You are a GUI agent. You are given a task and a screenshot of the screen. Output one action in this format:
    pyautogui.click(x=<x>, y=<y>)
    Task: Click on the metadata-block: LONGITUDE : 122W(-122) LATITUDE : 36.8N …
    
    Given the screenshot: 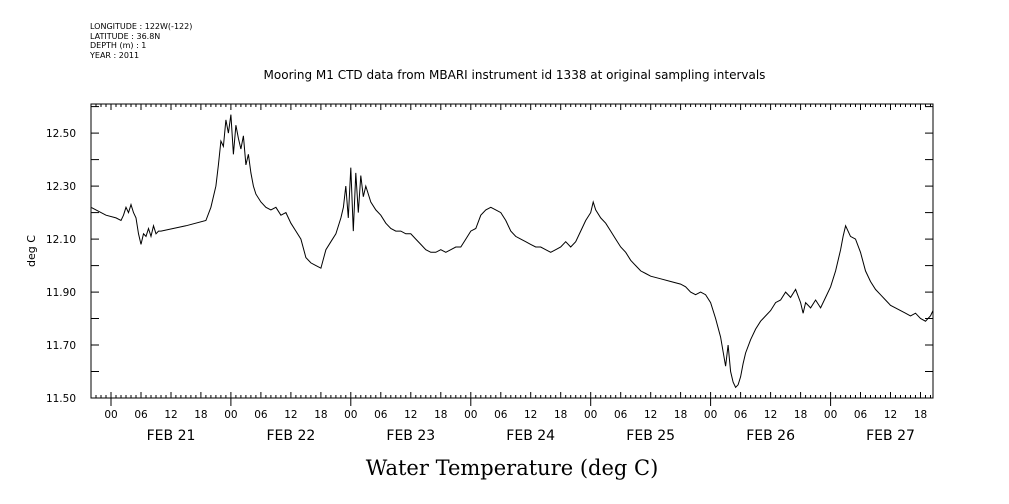 What is the action you would take?
    pyautogui.click(x=141, y=41)
    